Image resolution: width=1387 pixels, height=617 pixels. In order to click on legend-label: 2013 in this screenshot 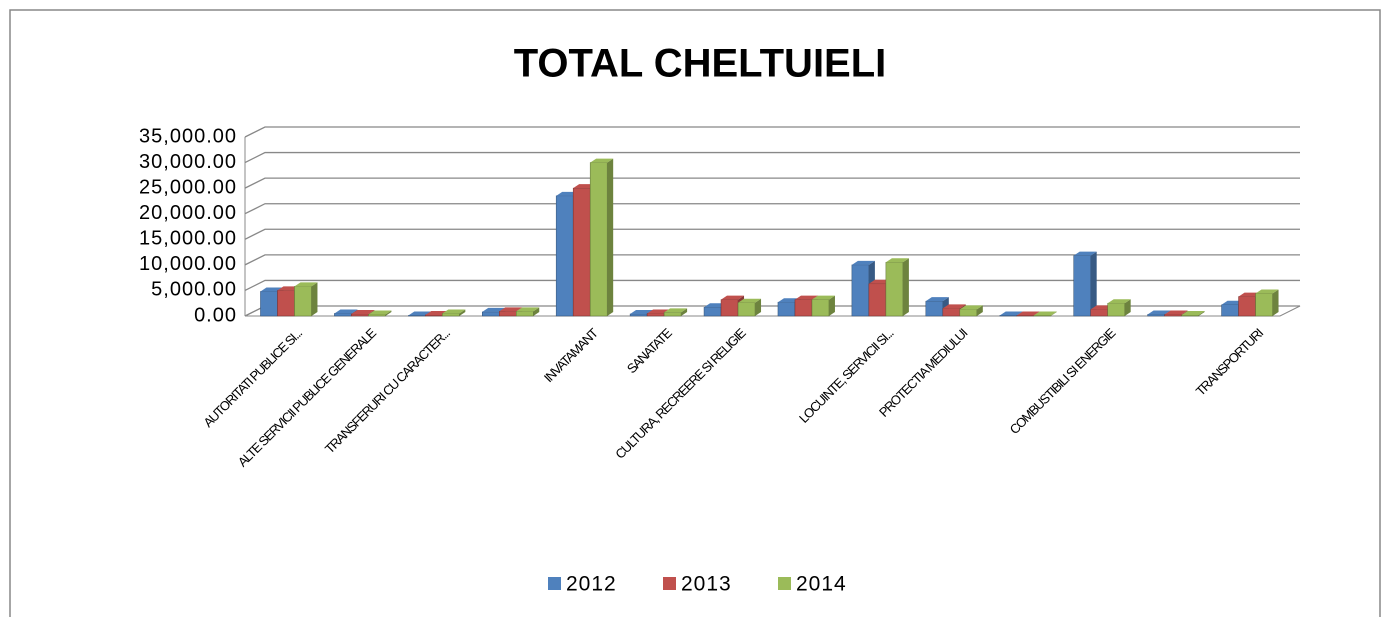, I will do `click(706, 584)`.